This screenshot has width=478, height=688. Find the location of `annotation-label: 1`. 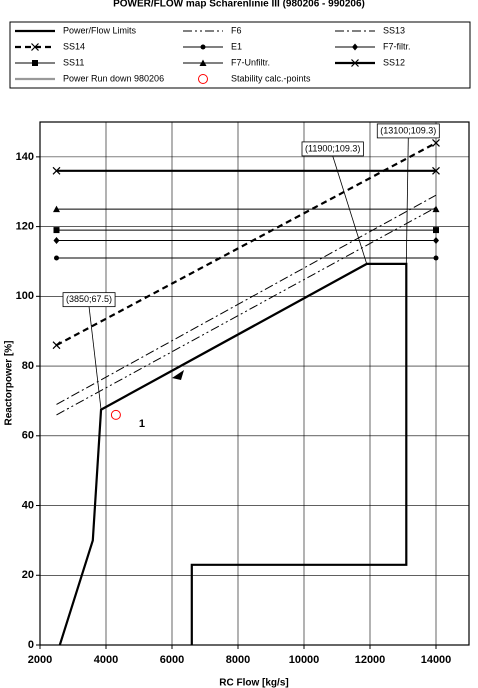

annotation-label: 1 is located at coordinates (142, 424).